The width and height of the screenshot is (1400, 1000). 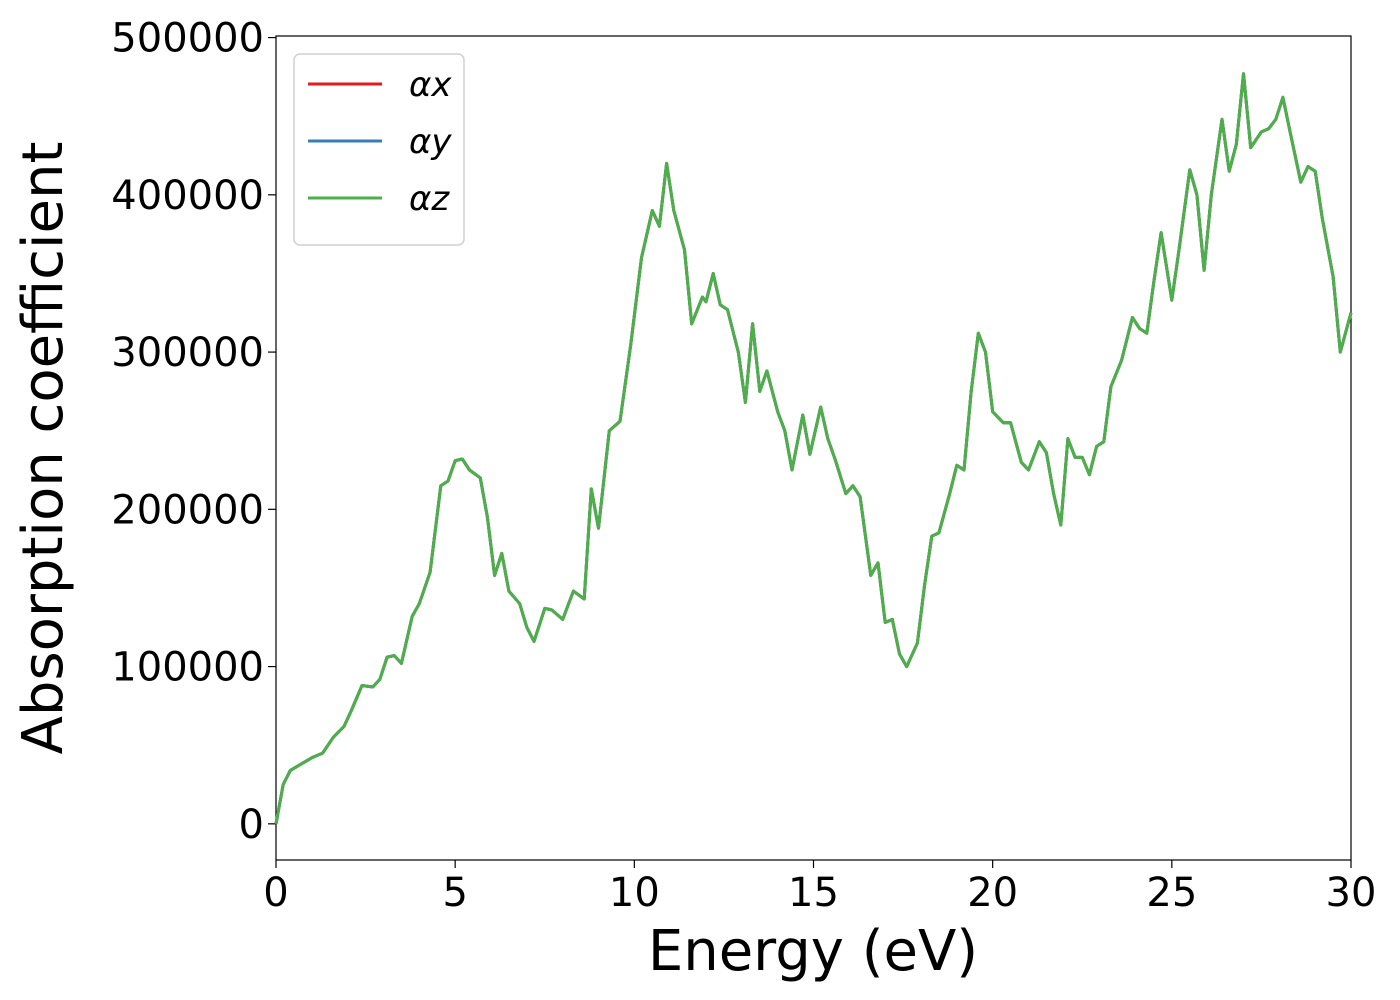 I want to click on x-tick-label: 30, so click(x=1351, y=893).